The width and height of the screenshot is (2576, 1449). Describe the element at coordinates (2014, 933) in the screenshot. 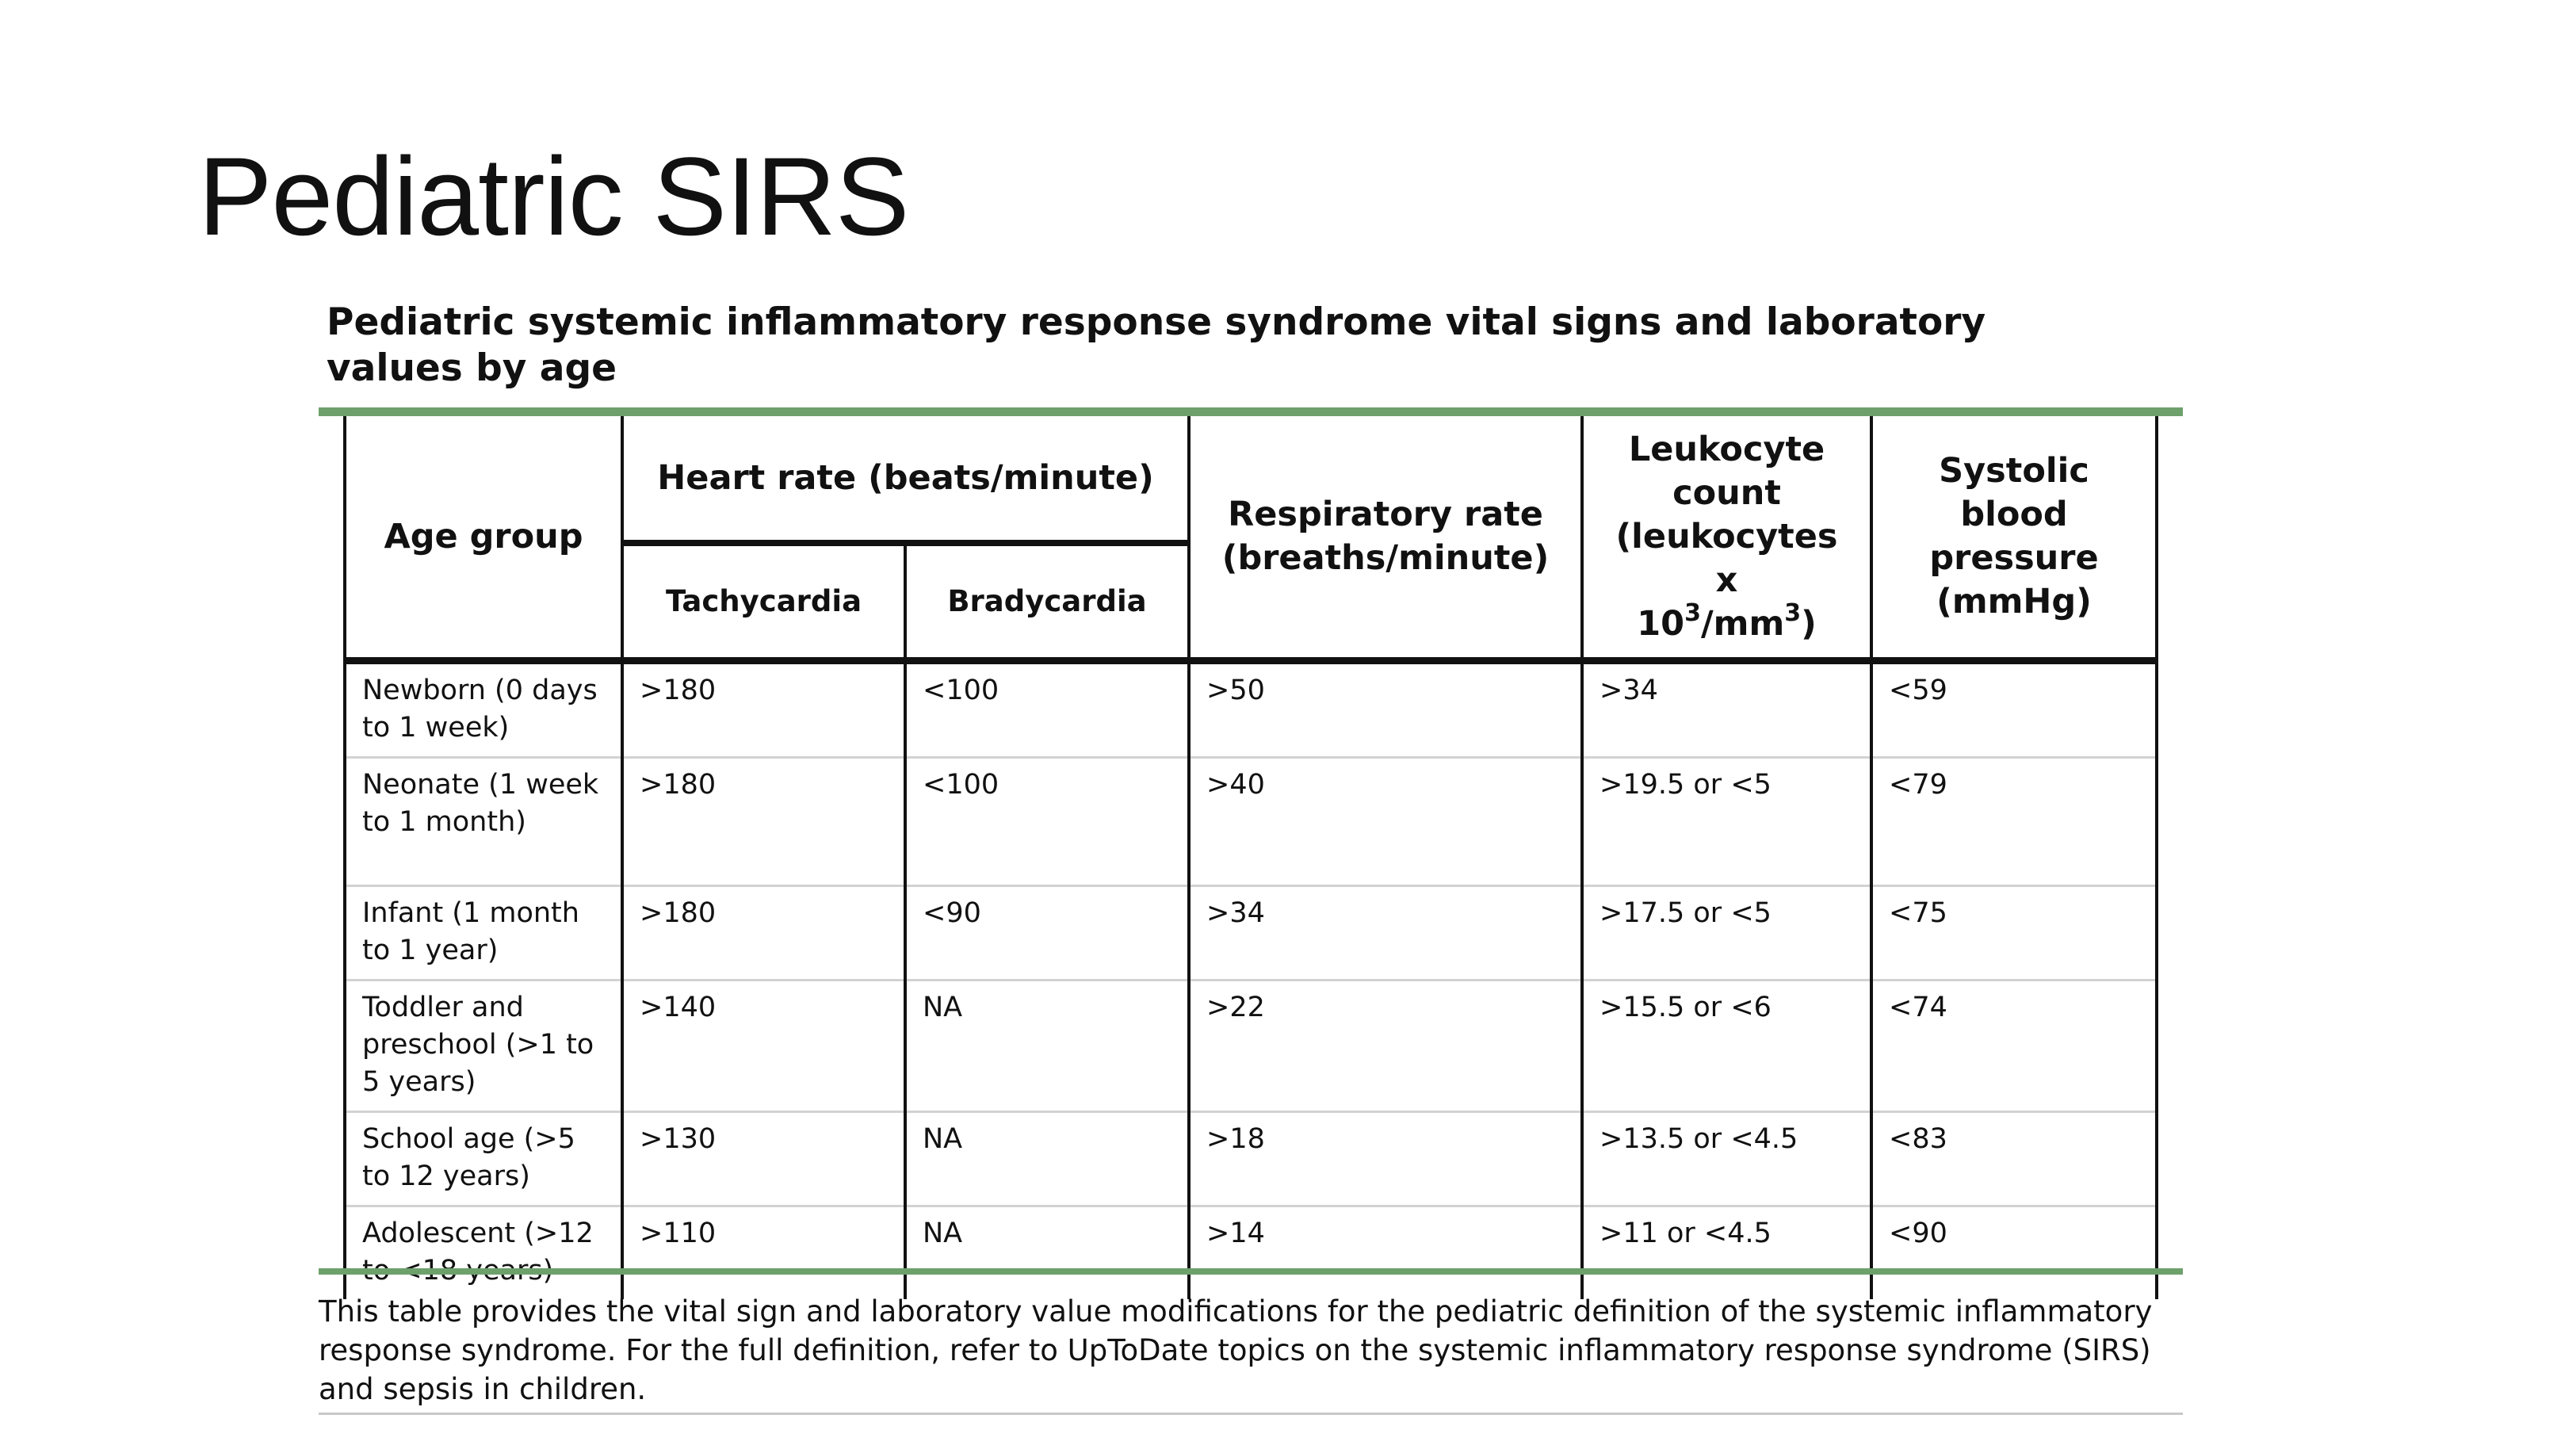

I see `cell-systolic-bp: <75` at that location.